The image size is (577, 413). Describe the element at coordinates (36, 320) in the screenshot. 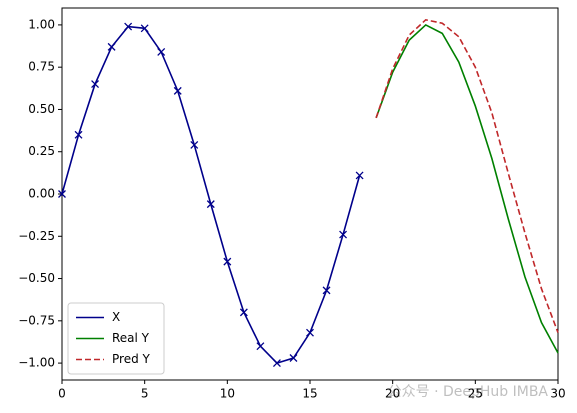

I see `y-tick-label: −0.75` at that location.